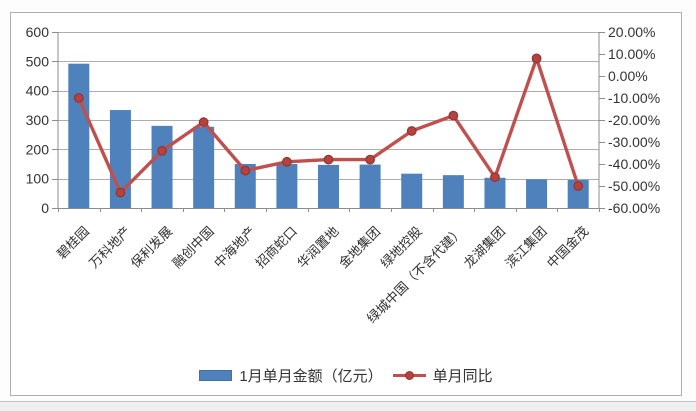 The width and height of the screenshot is (696, 411). Describe the element at coordinates (38, 149) in the screenshot. I see `left-axis-tick-label: 200` at that location.